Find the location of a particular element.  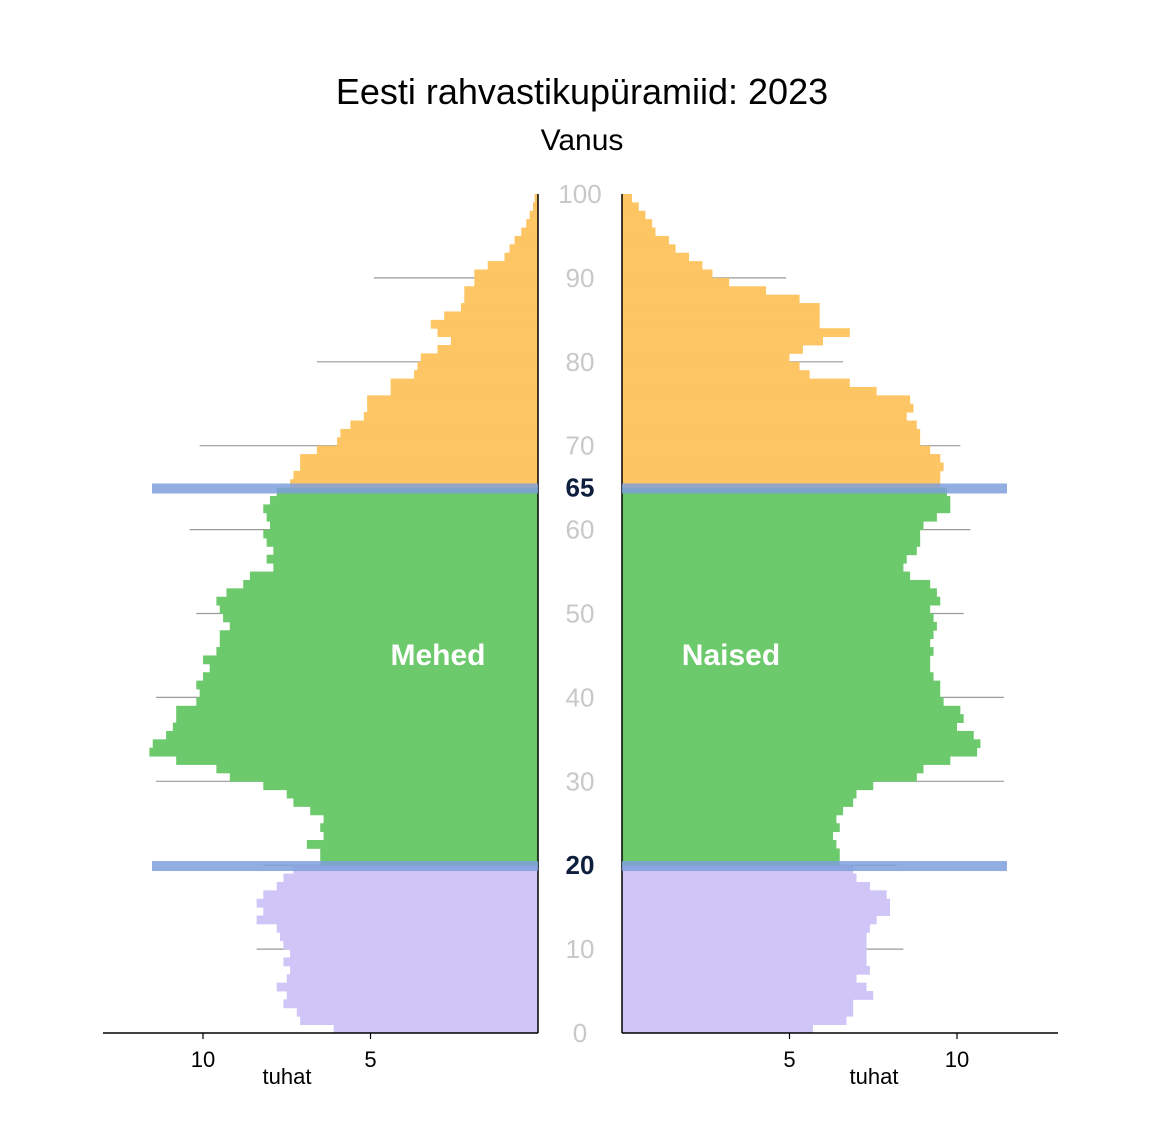

x-tick-label-right: 5 is located at coordinates (789, 1059).